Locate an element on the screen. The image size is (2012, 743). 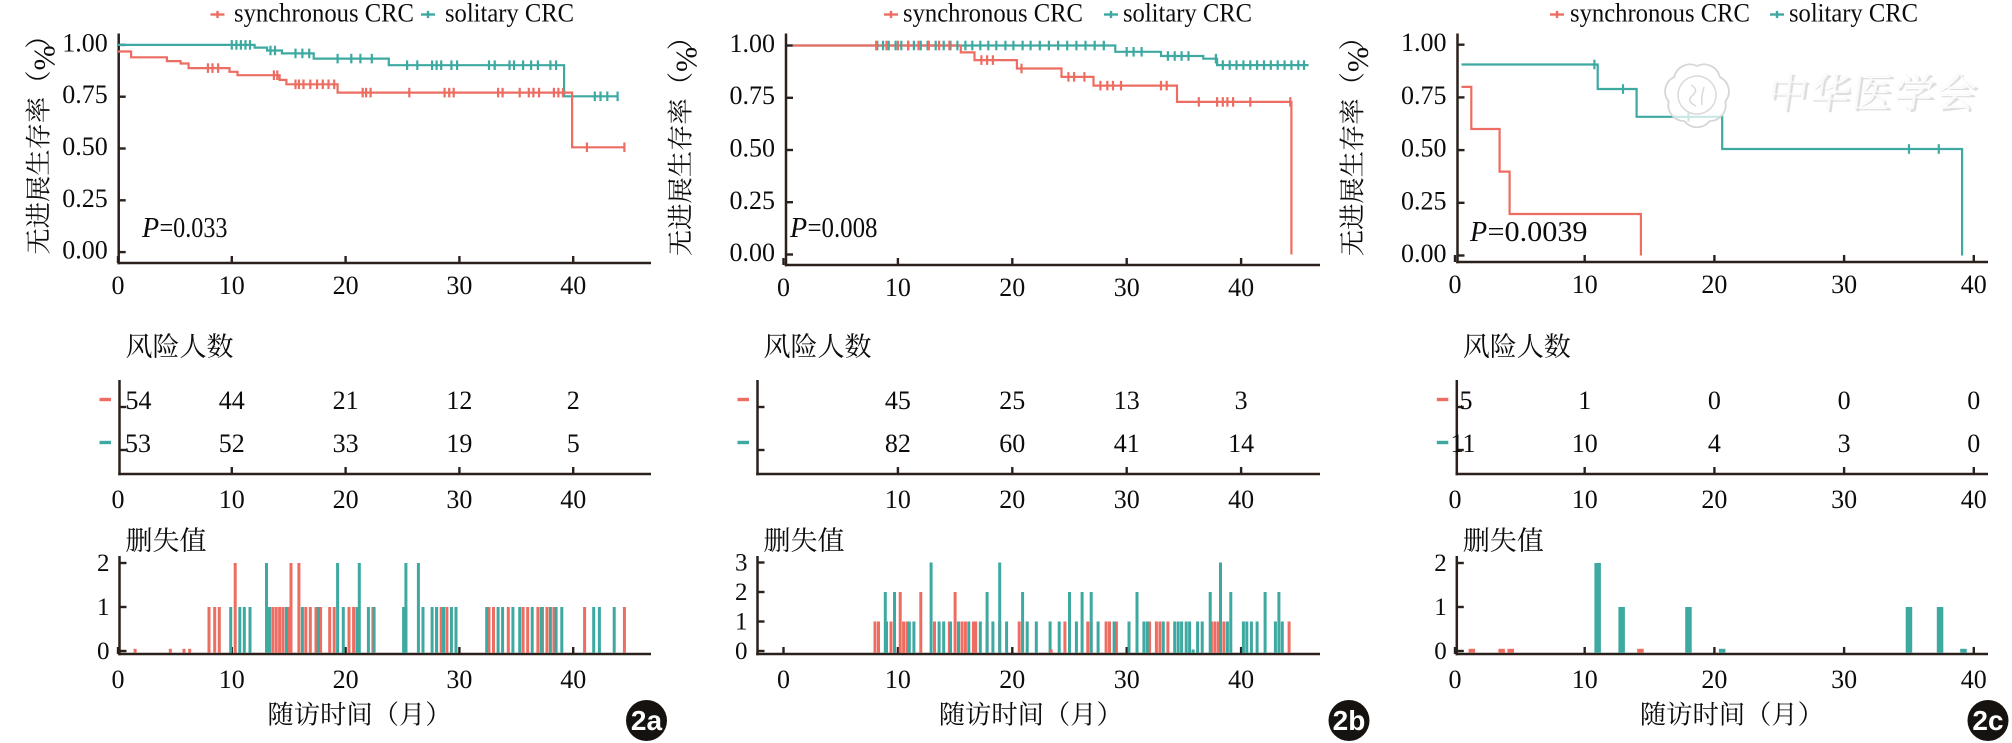
svg-text: 54 is located at coordinates (139, 400).